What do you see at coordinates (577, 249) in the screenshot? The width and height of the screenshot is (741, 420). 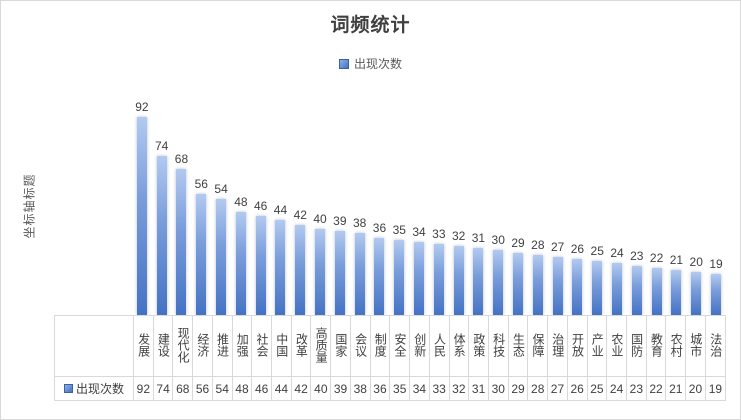 I see `bar-value-label: 26` at bounding box center [577, 249].